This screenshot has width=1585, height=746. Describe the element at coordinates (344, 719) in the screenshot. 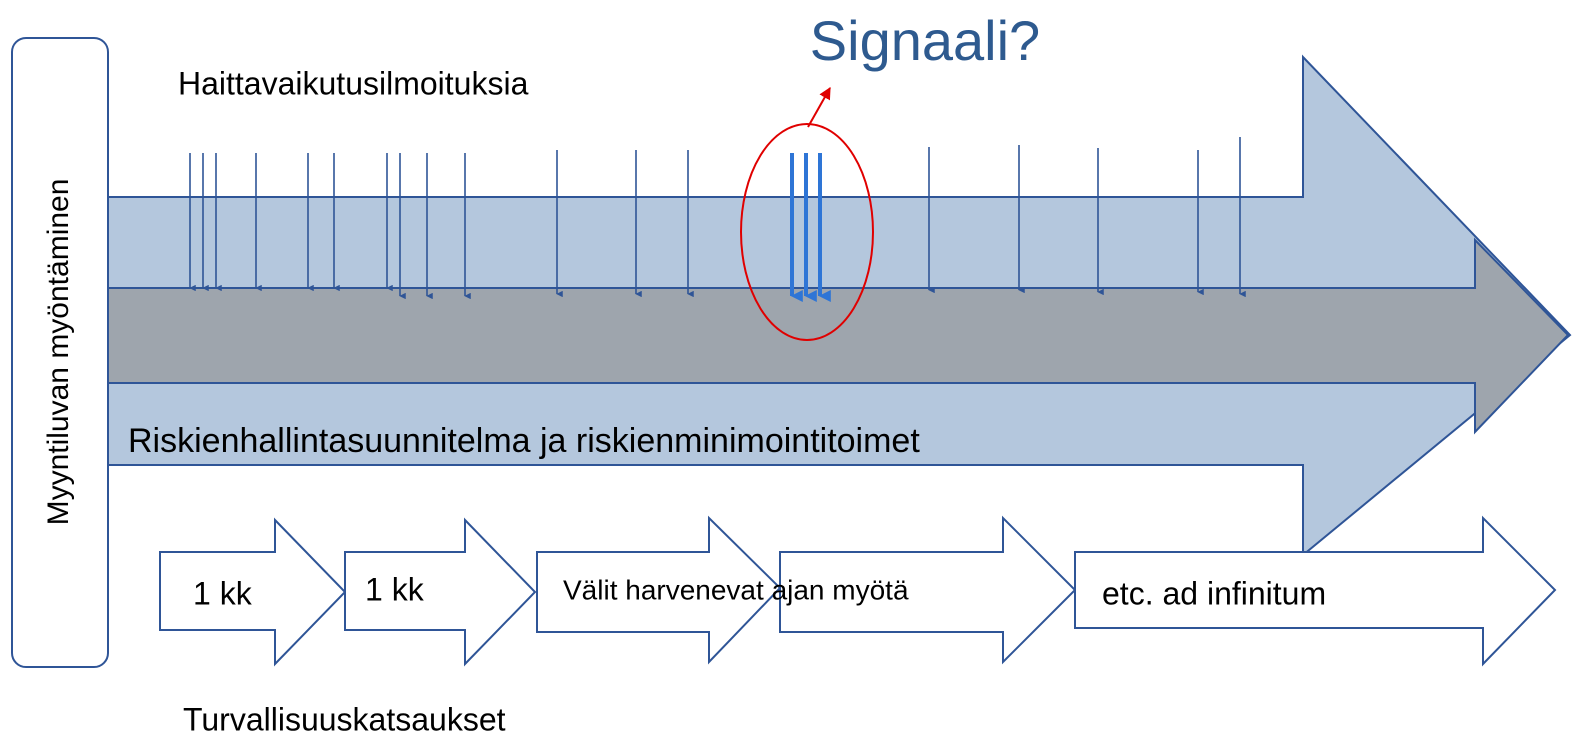

I see `reviews-label: Turvallisuuskatsaukset` at that location.